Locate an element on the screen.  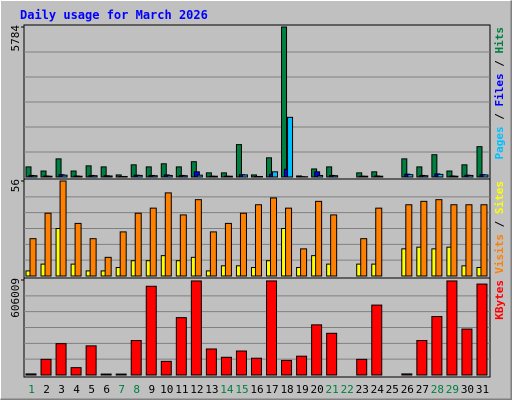
x-tick-label: 6 is located at coordinates (106, 389).